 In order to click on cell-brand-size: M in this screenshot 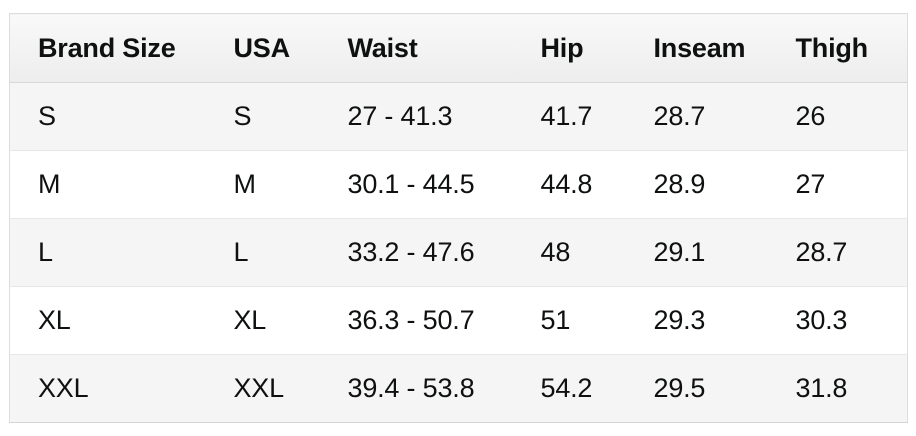, I will do `click(49, 184)`.